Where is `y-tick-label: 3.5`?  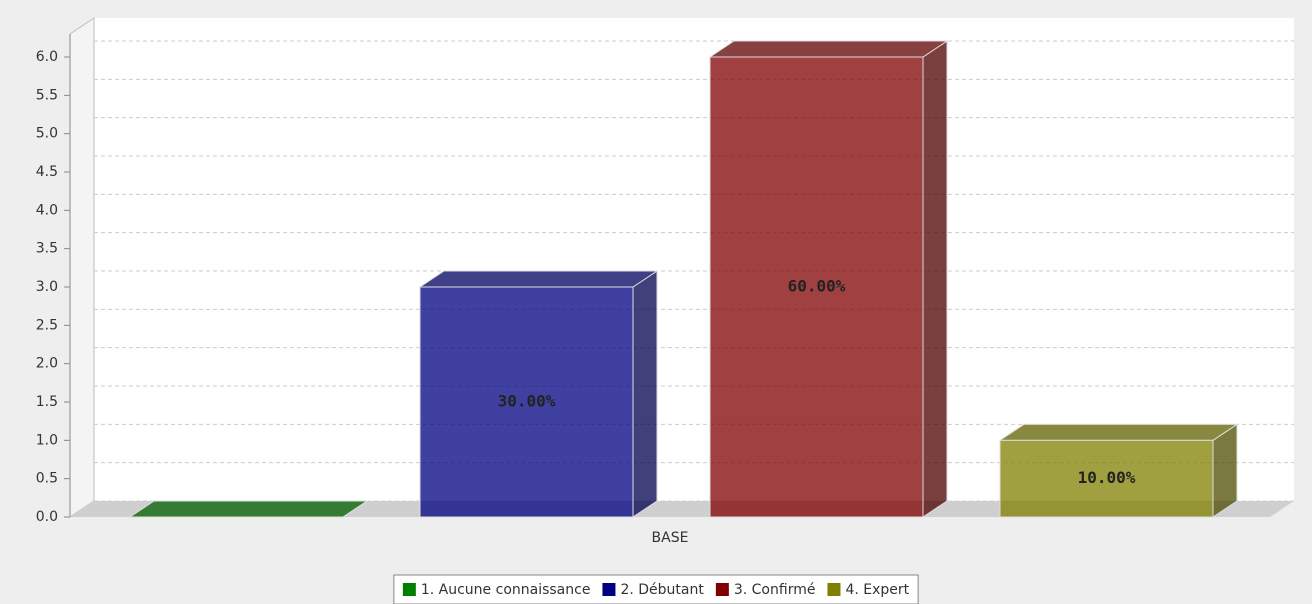 y-tick-label: 3.5 is located at coordinates (47, 249).